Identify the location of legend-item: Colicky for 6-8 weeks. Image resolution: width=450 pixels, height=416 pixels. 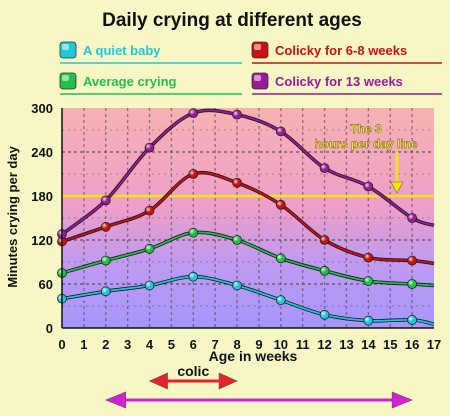
(346, 52).